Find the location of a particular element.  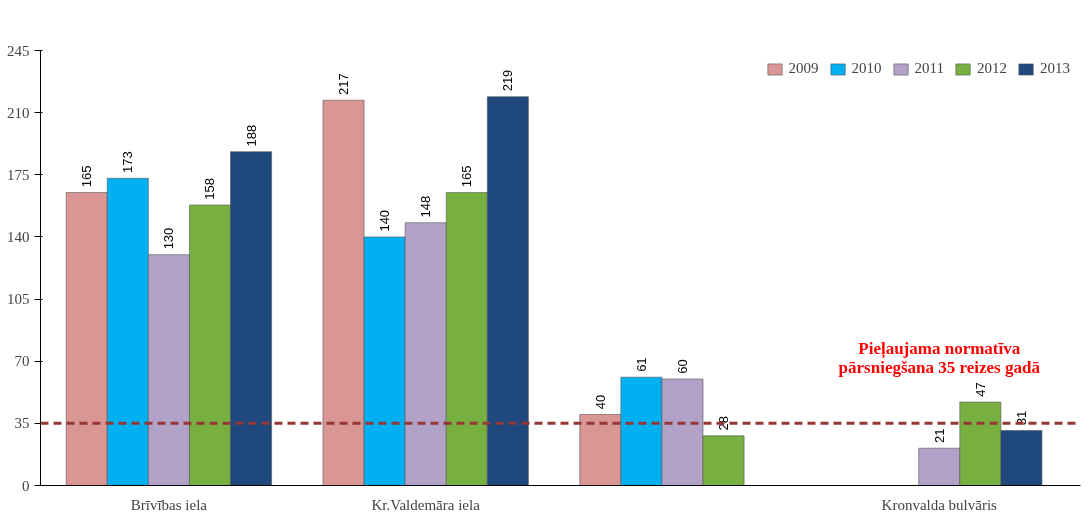

x-tick-label: Brīvības iela is located at coordinates (169, 504).